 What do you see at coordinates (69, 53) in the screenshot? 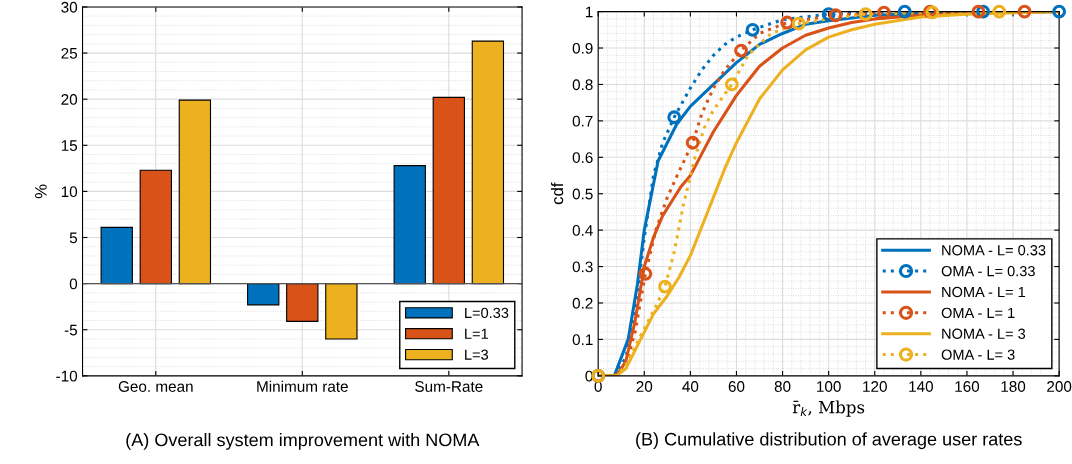
I see `y-tick-label: 25` at bounding box center [69, 53].